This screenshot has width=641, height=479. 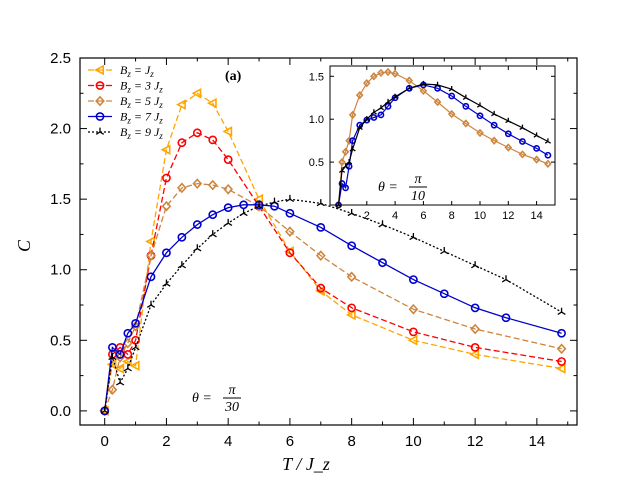 I want to click on legend-label: Bz = Jz, so click(x=137, y=71).